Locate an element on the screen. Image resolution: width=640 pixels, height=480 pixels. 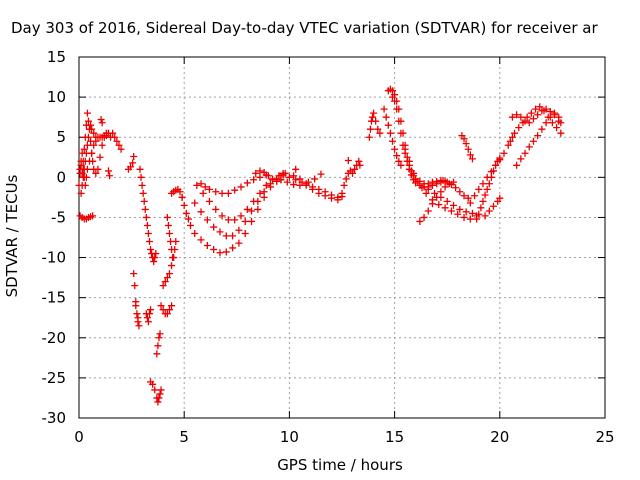
series-arc-aa is located at coordinates (392, 137).